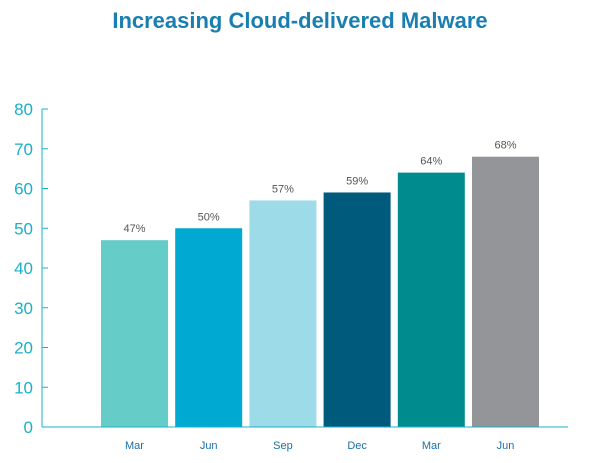  I want to click on y-tick-label: 20, so click(23, 348).